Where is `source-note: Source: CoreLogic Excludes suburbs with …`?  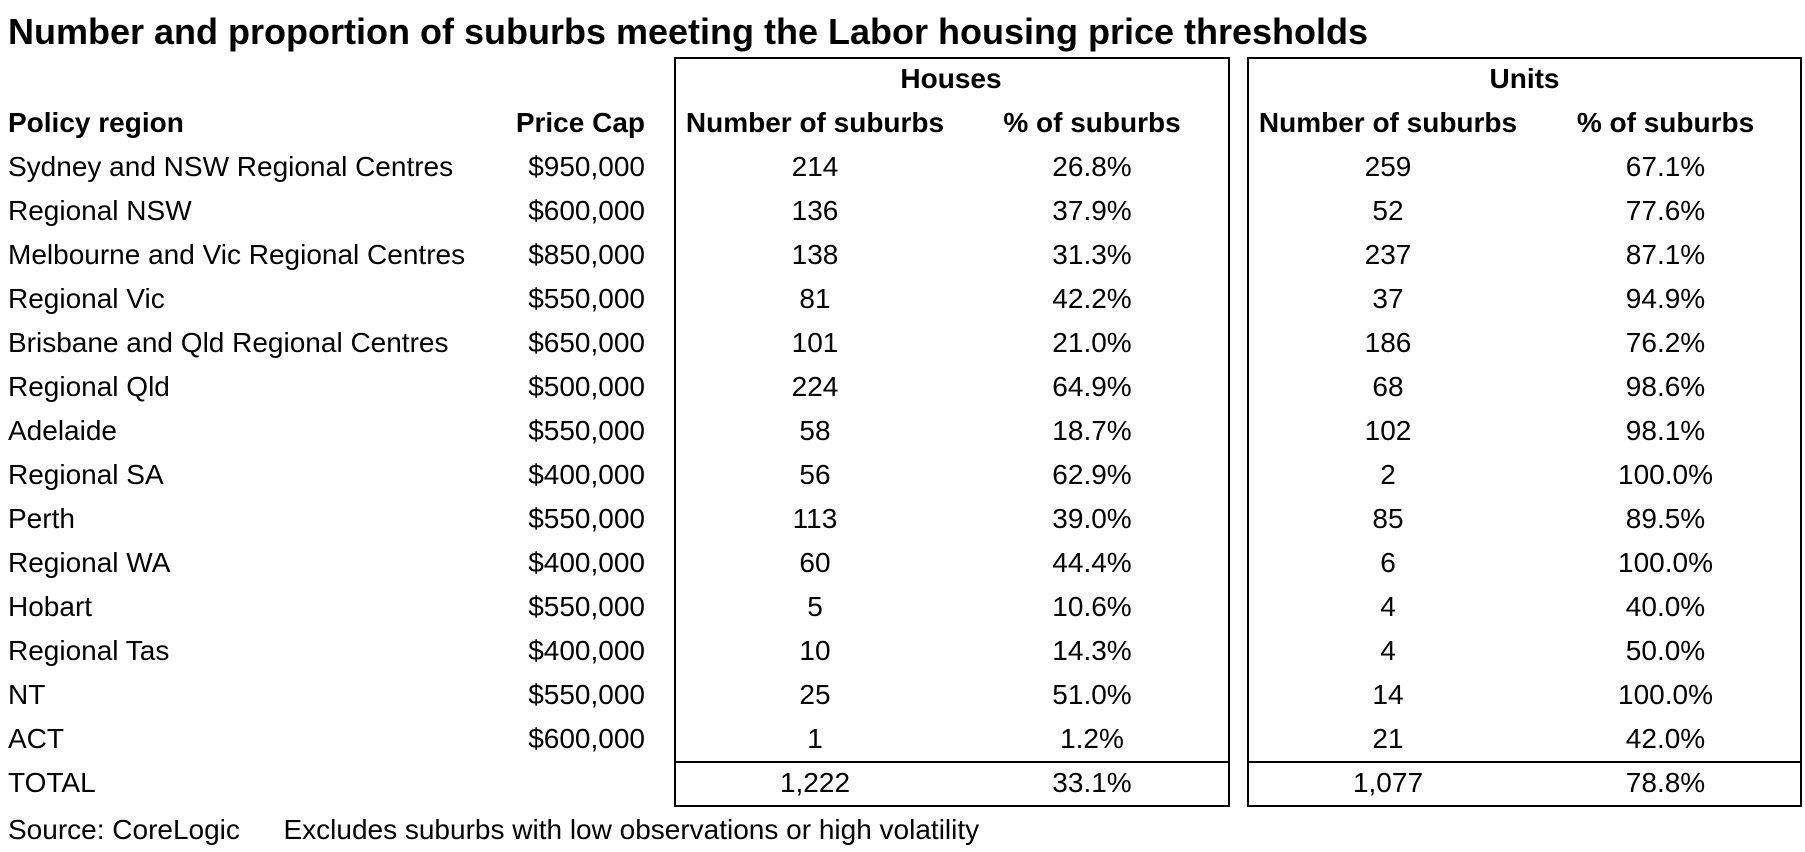 source-note: Source: CoreLogic Excludes suburbs with … is located at coordinates (493, 830).